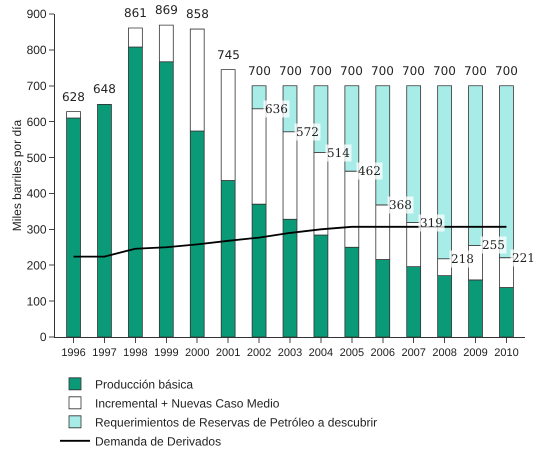 The image size is (537, 467). I want to click on total-label: 628, so click(73, 97).